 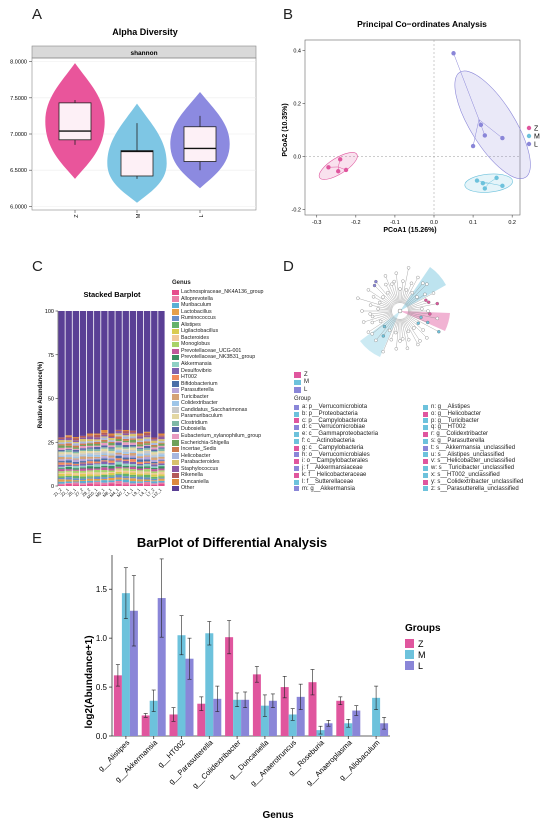 What do you see at coordinates (211, 350) in the screenshot?
I see `legend-label: Prevotellaceae_UCG-001` at bounding box center [211, 350].